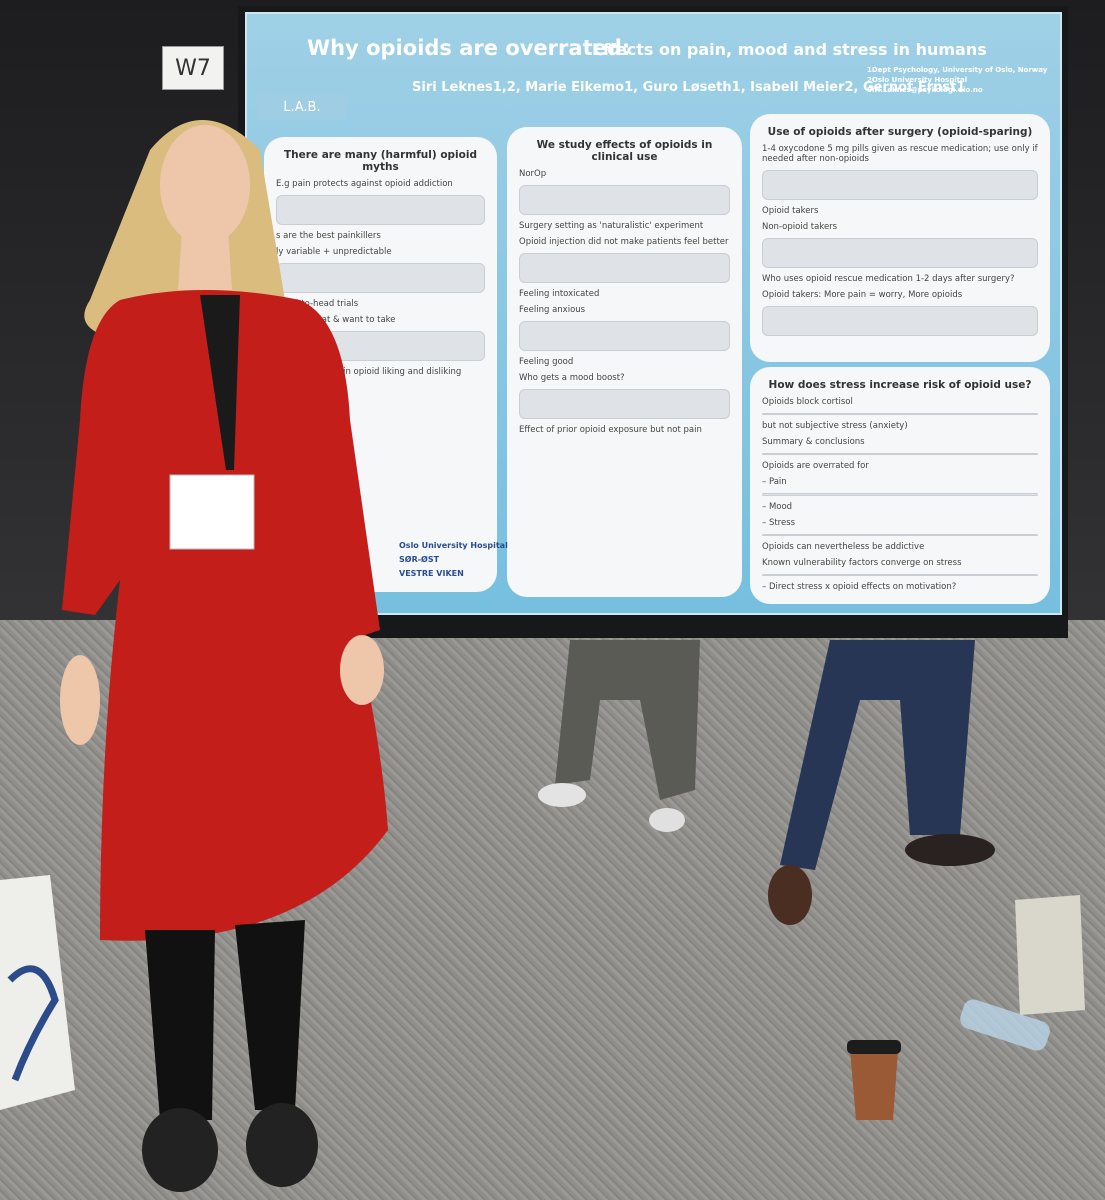  I want to click on panel-text: Feeling anxious, so click(552, 310).